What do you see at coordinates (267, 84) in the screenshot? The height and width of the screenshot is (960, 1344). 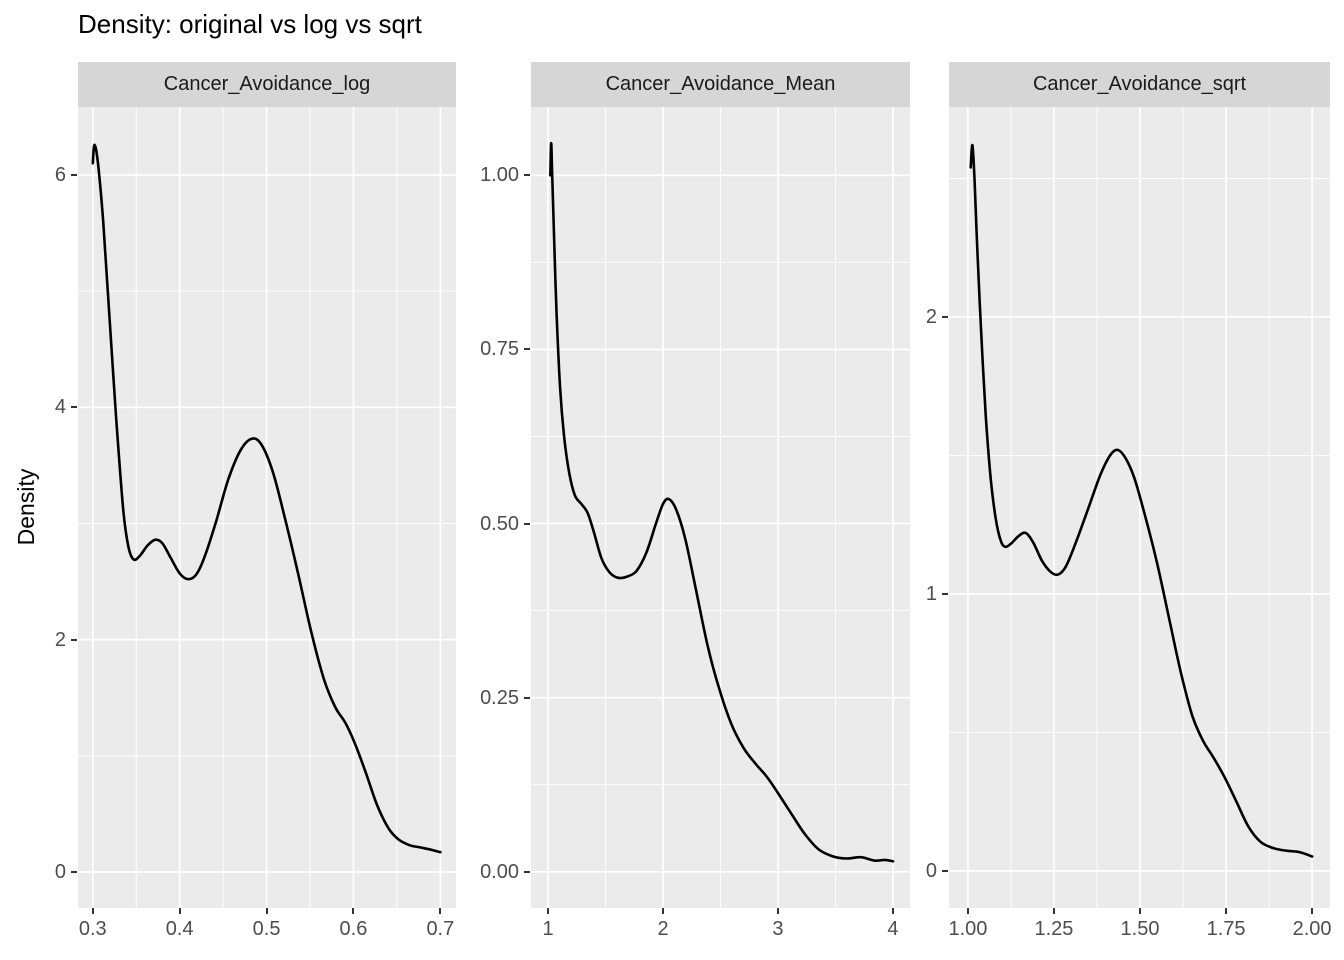 I see `facet-strip: Cancer_Avoidance_log` at bounding box center [267, 84].